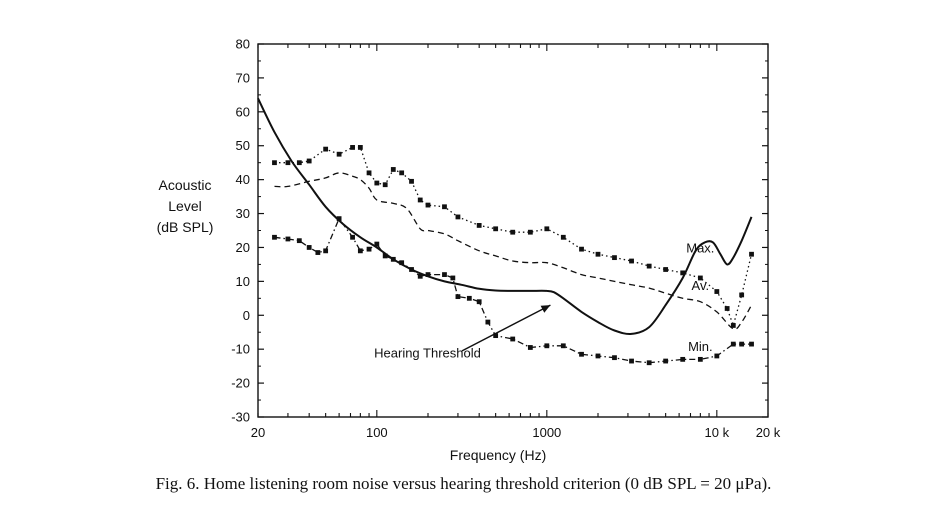  What do you see at coordinates (700, 247) in the screenshot?
I see `series-label-max: Max.` at bounding box center [700, 247].